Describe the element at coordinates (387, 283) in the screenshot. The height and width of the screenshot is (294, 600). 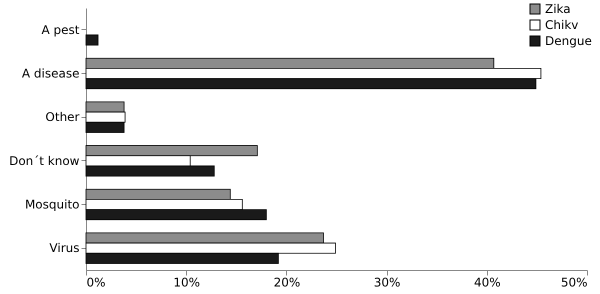
I see `x-tick-label: 30%` at that location.